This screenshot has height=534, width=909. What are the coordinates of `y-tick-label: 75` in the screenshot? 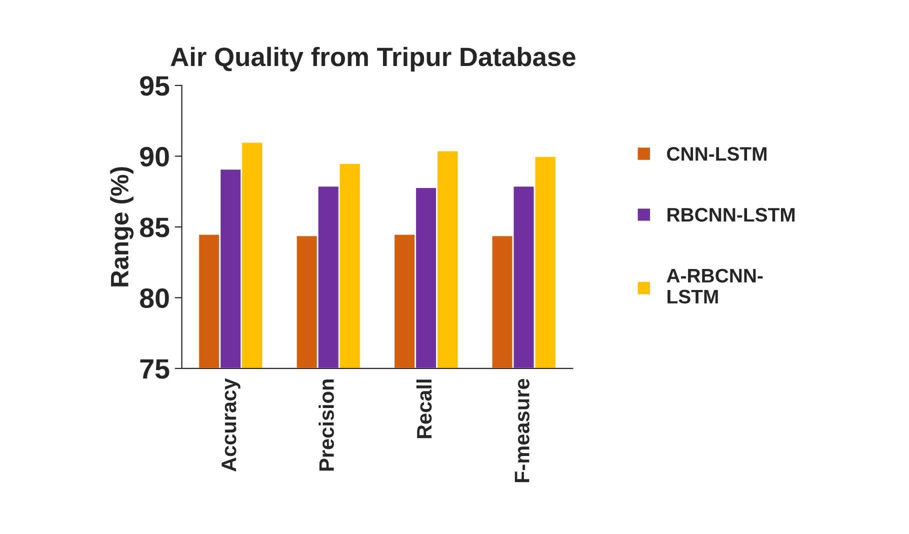 It's located at (155, 369).